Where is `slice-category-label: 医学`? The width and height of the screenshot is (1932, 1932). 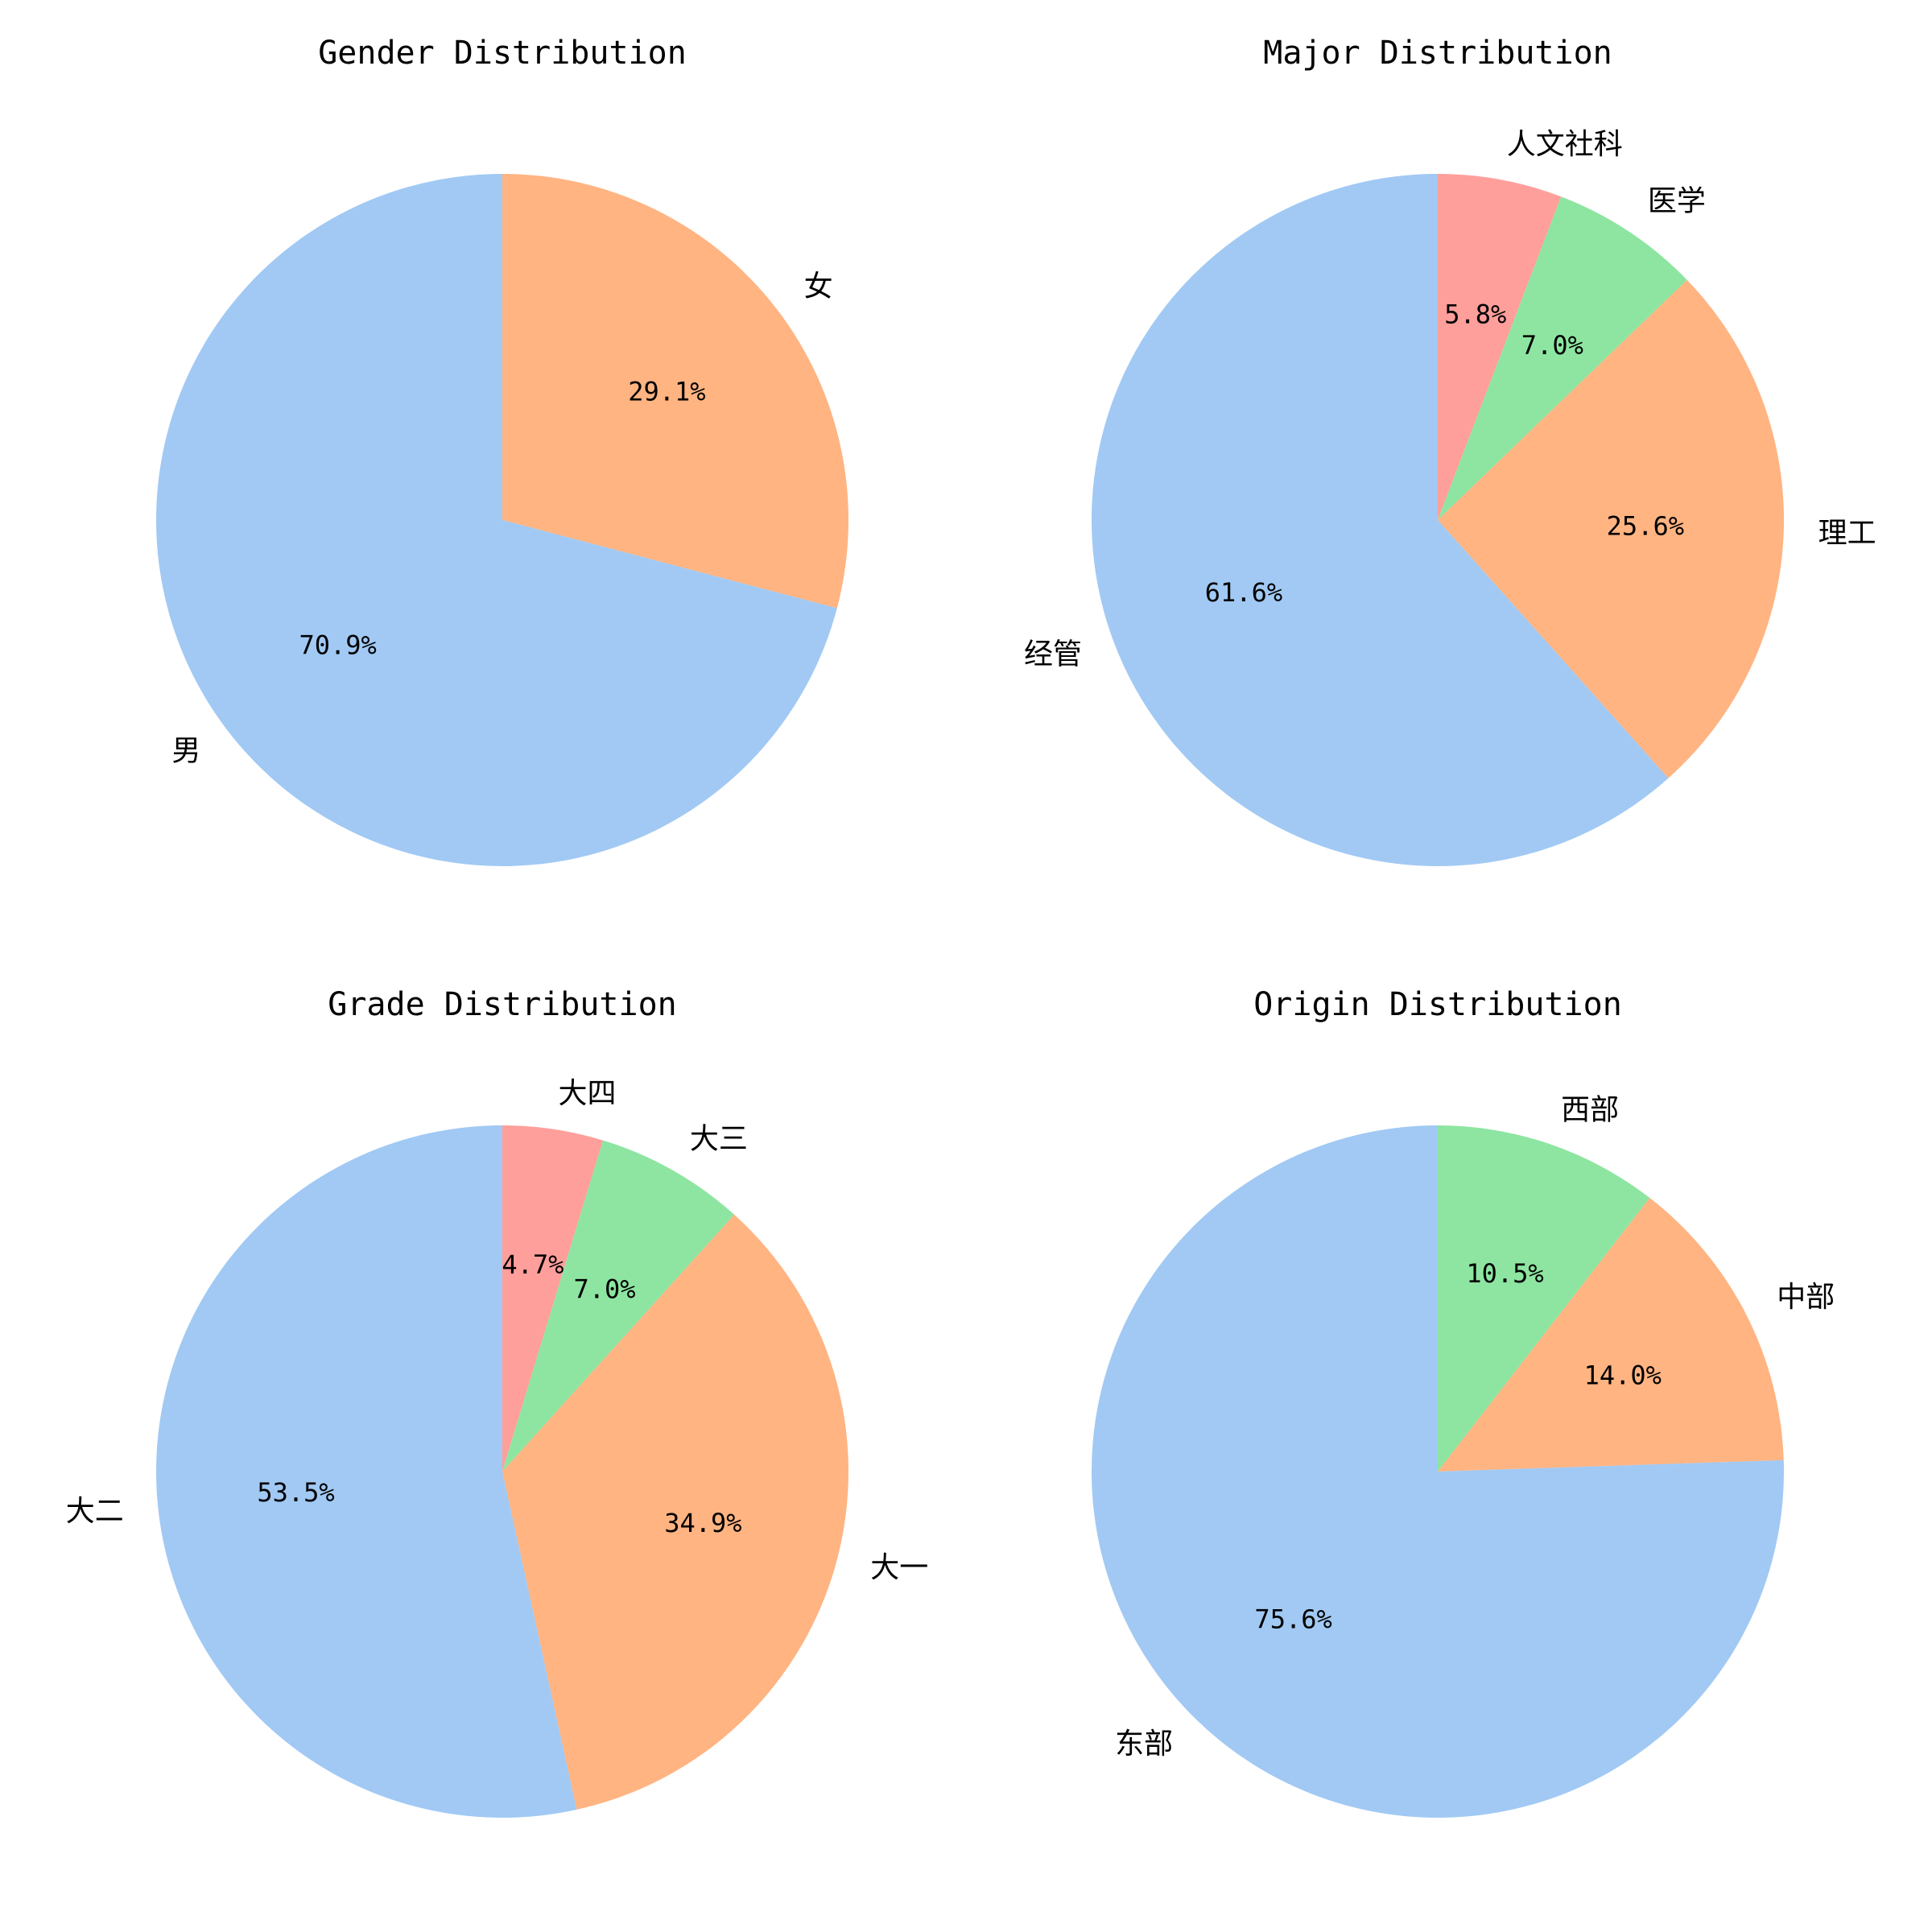
slice-category-label: 医学 is located at coordinates (1677, 200).